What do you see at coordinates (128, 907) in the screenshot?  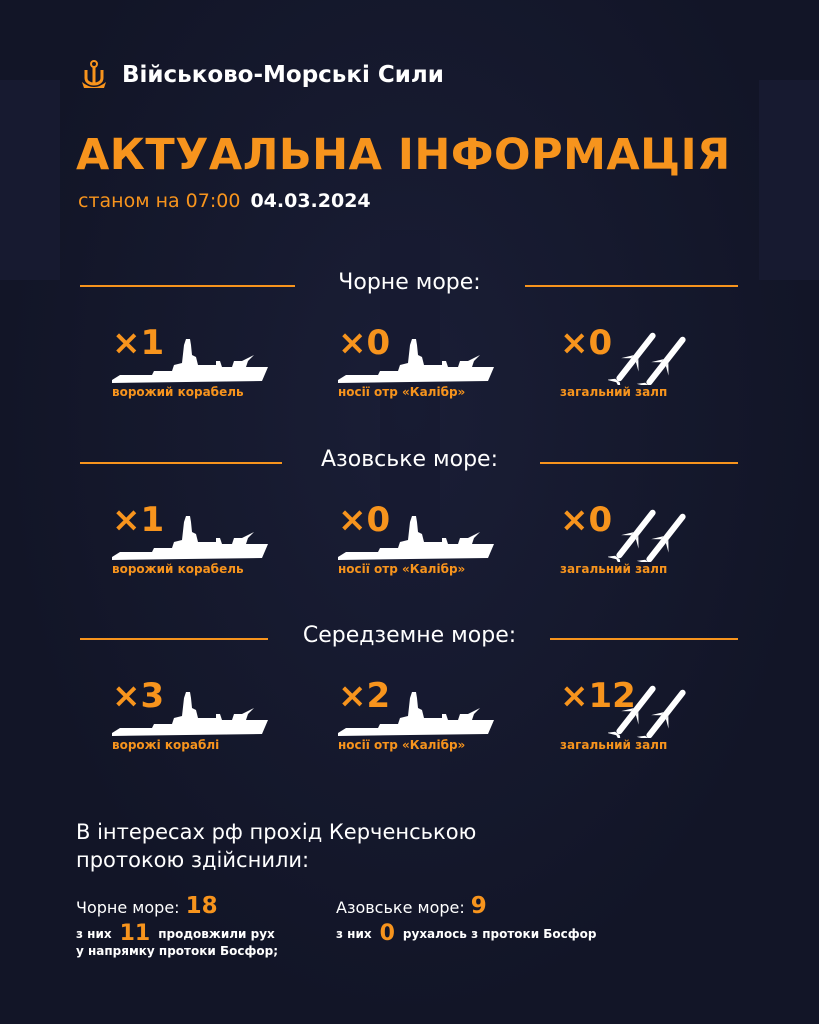 I see `label: Чорне море:` at bounding box center [128, 907].